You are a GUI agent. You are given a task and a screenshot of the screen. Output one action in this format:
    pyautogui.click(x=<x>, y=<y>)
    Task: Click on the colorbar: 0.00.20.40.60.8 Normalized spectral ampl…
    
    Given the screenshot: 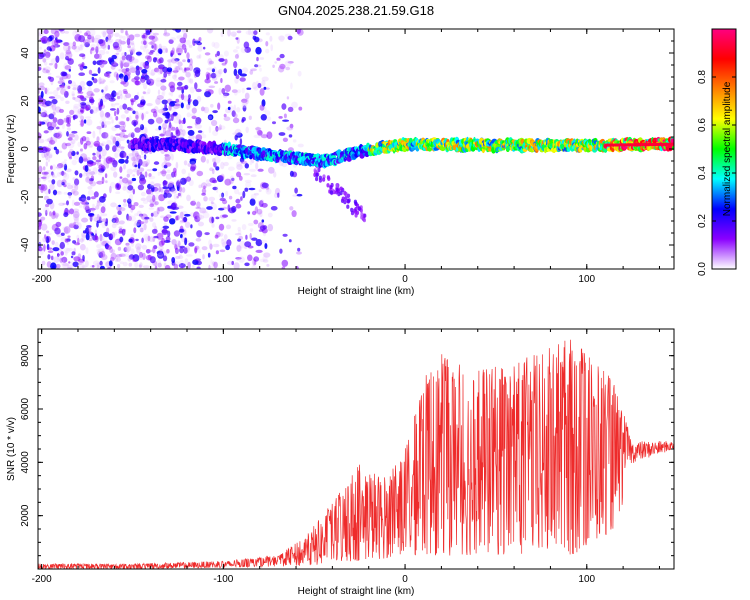 What is the action you would take?
    pyautogui.click(x=717, y=152)
    